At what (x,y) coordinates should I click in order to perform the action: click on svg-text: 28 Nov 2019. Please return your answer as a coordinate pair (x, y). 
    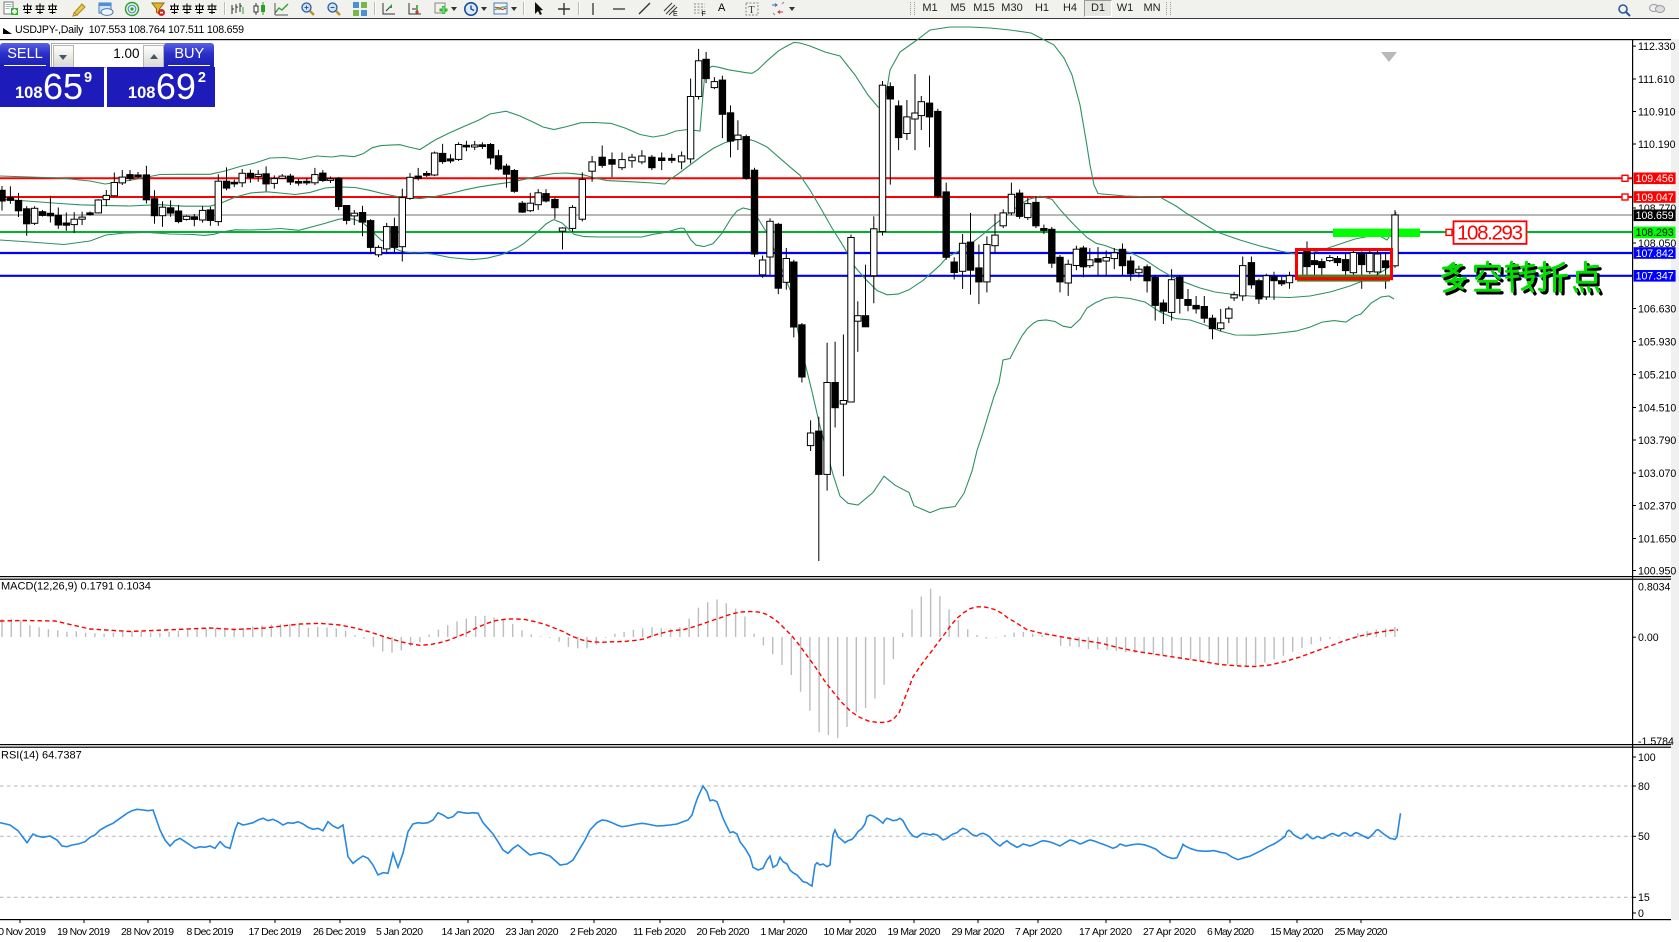
    Looking at the image, I should click on (147, 932).